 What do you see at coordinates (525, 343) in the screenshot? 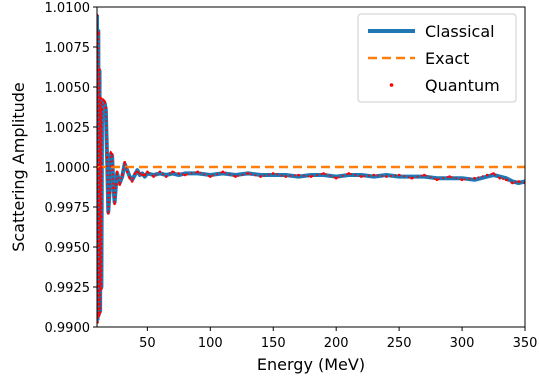
I see `x-tick-label: 350` at bounding box center [525, 343].